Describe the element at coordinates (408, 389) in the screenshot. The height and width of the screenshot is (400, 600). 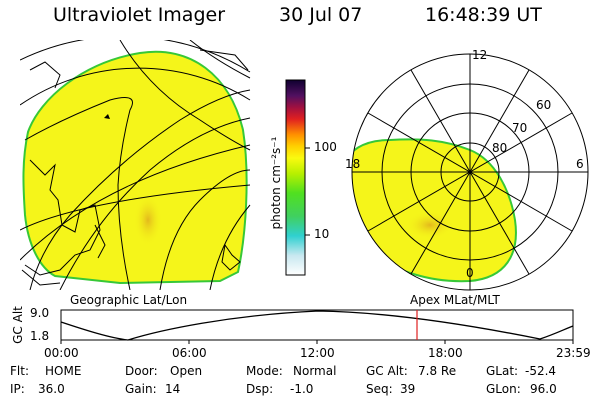
I see `seq-value: 39` at that location.